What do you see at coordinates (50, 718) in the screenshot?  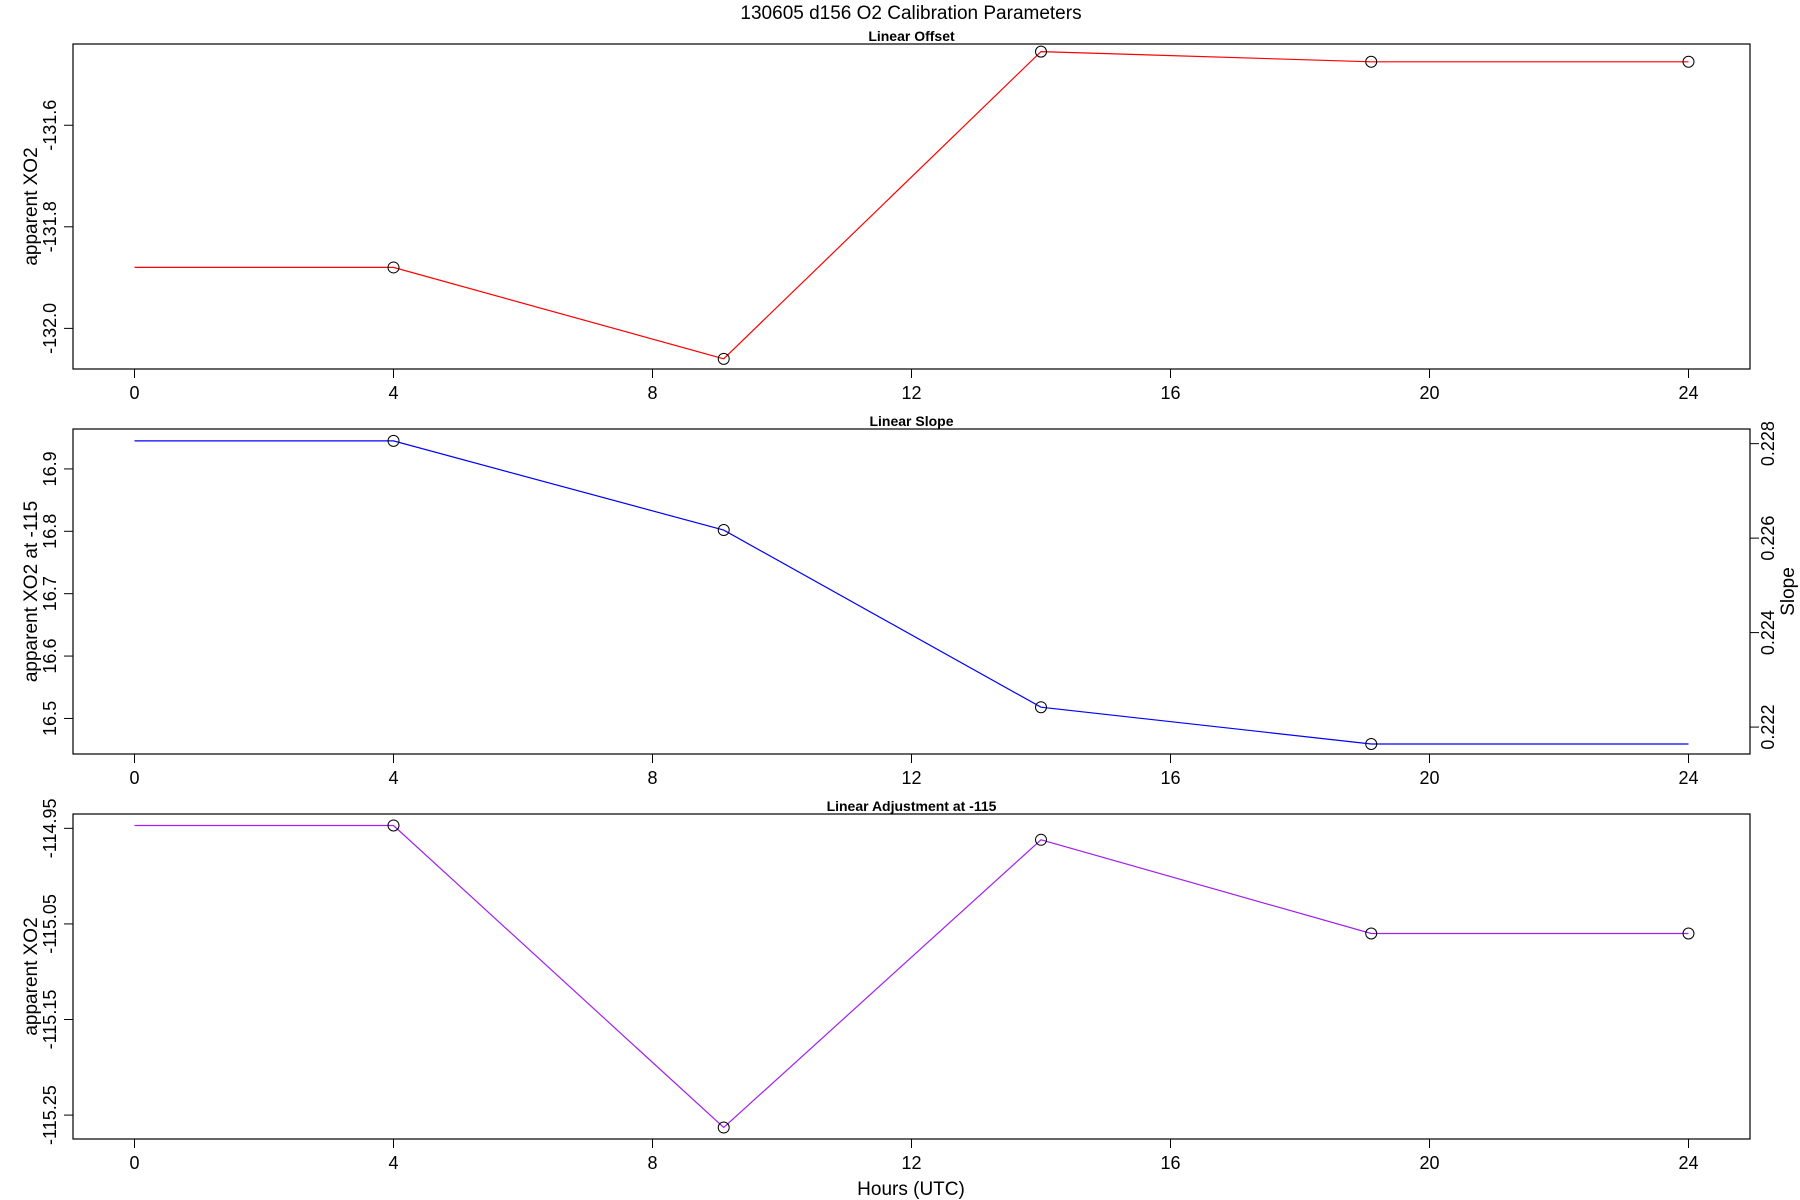 I see `y-tick-label: 16.5` at bounding box center [50, 718].